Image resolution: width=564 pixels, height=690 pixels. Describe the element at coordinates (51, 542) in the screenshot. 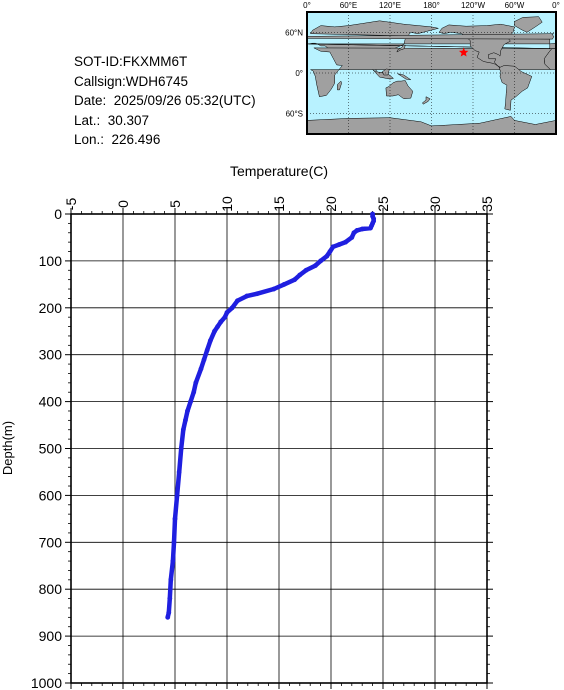

I see `y-tick-label: 700` at that location.